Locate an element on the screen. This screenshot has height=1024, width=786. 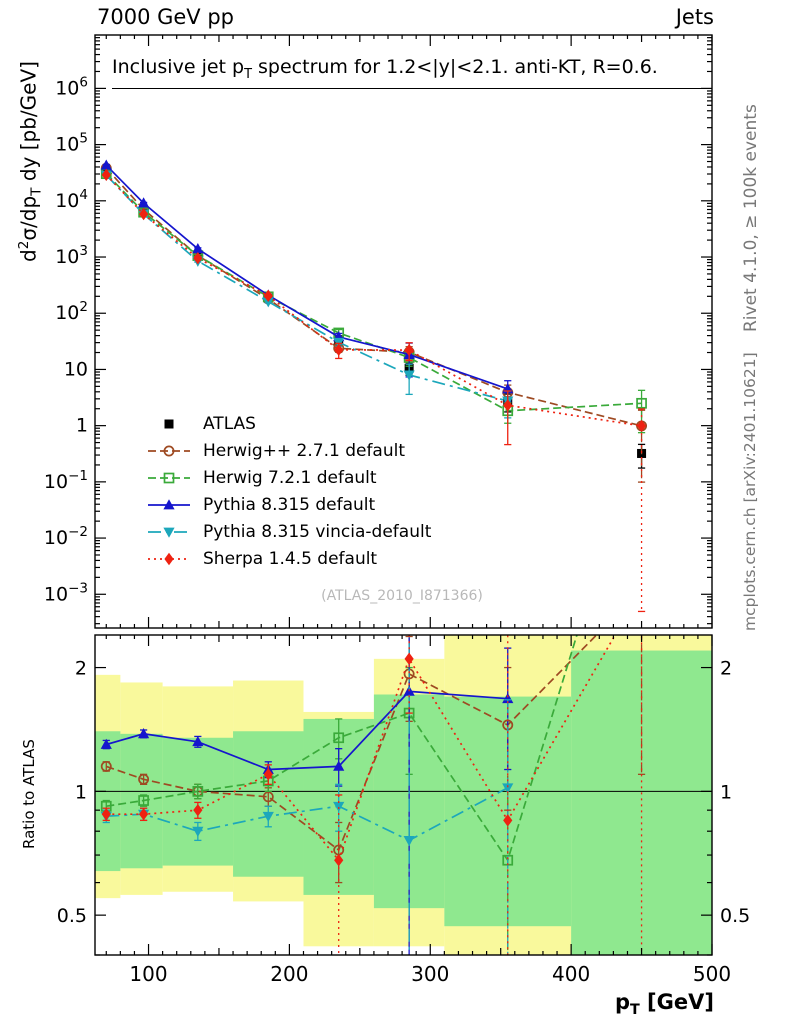
legend-item-pythia-8-315-default: Pythia 8.315 default is located at coordinates (289, 504).